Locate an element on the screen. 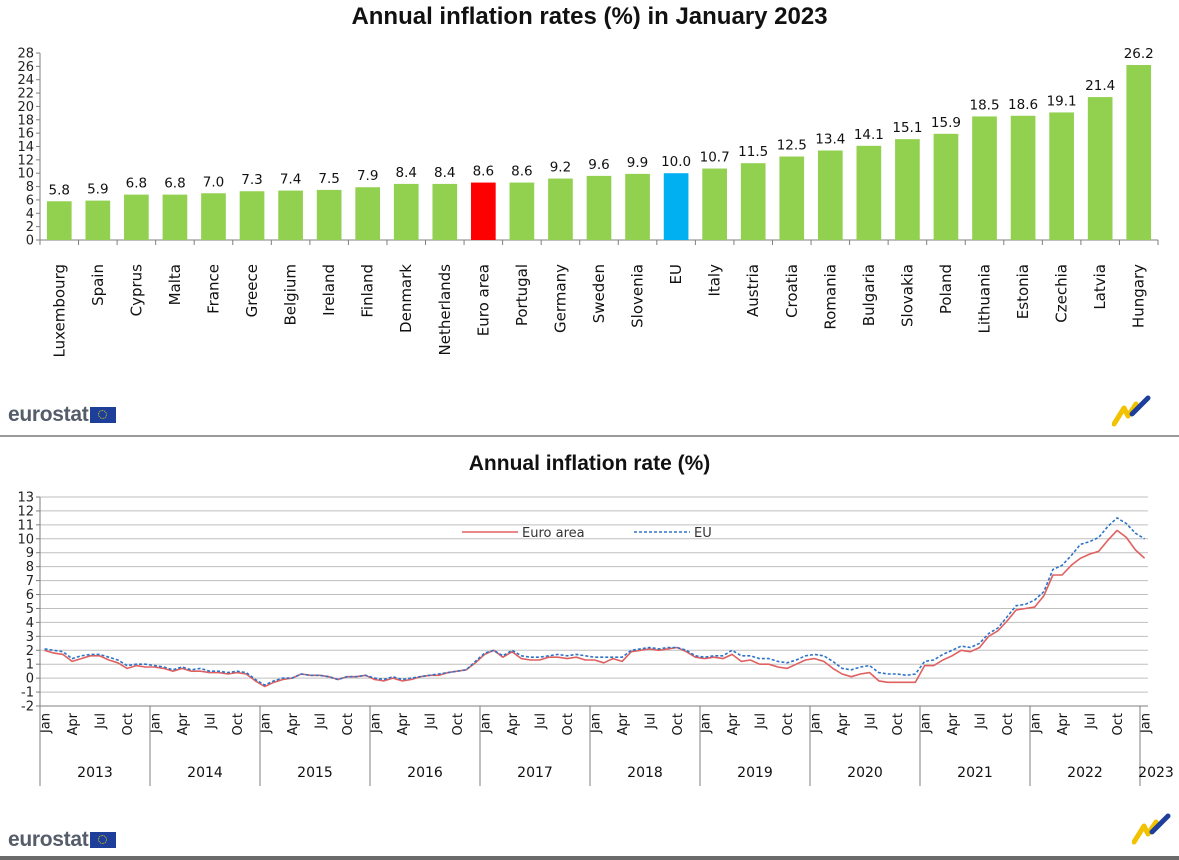 This screenshot has width=1179, height=860. bar-value-label: 13.4 is located at coordinates (830, 140).